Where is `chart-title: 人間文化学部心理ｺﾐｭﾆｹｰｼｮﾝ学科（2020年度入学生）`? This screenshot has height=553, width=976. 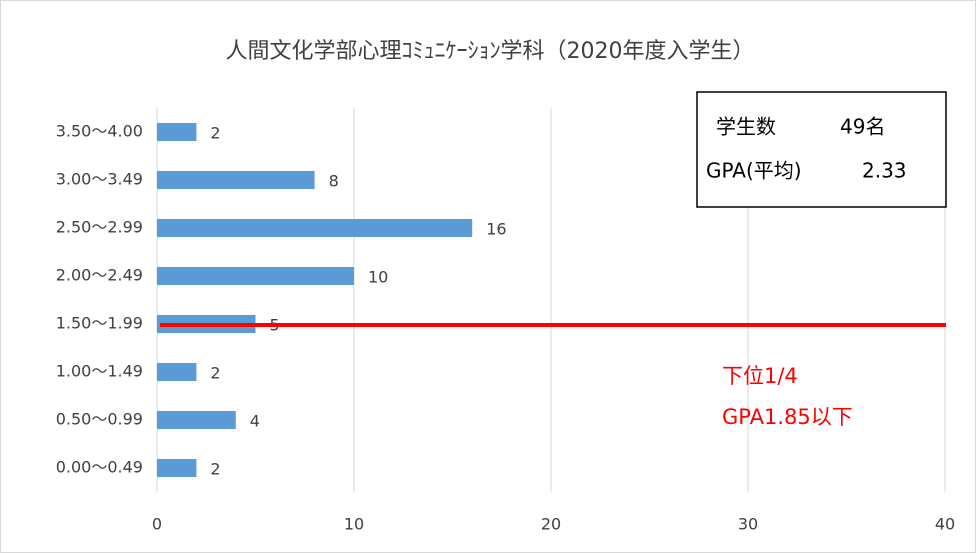 chart-title: 人間文化学部心理ｺﾐｭﾆｹｰｼｮﾝ学科（2020年度入学生） is located at coordinates (490, 51).